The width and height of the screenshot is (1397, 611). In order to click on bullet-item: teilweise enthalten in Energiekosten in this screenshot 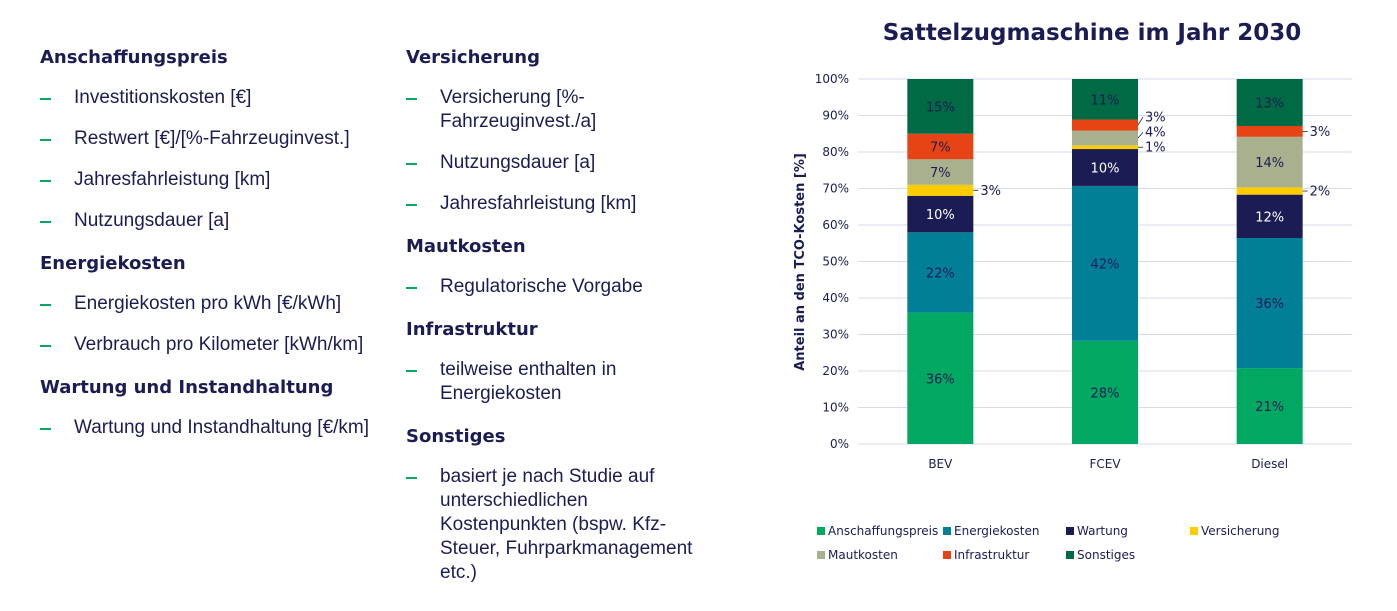, I will do `click(556, 382)`.